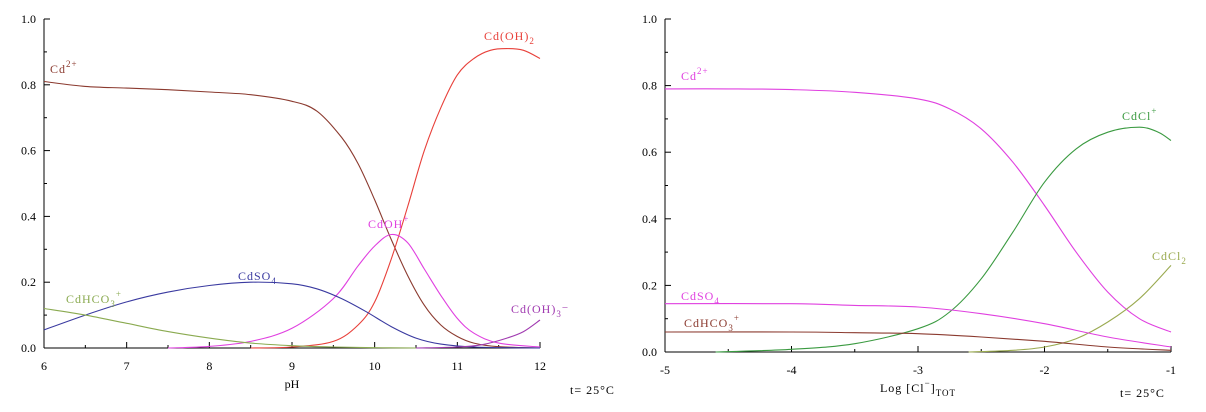  What do you see at coordinates (292, 384) in the screenshot?
I see `x-axis-label: pH` at bounding box center [292, 384].